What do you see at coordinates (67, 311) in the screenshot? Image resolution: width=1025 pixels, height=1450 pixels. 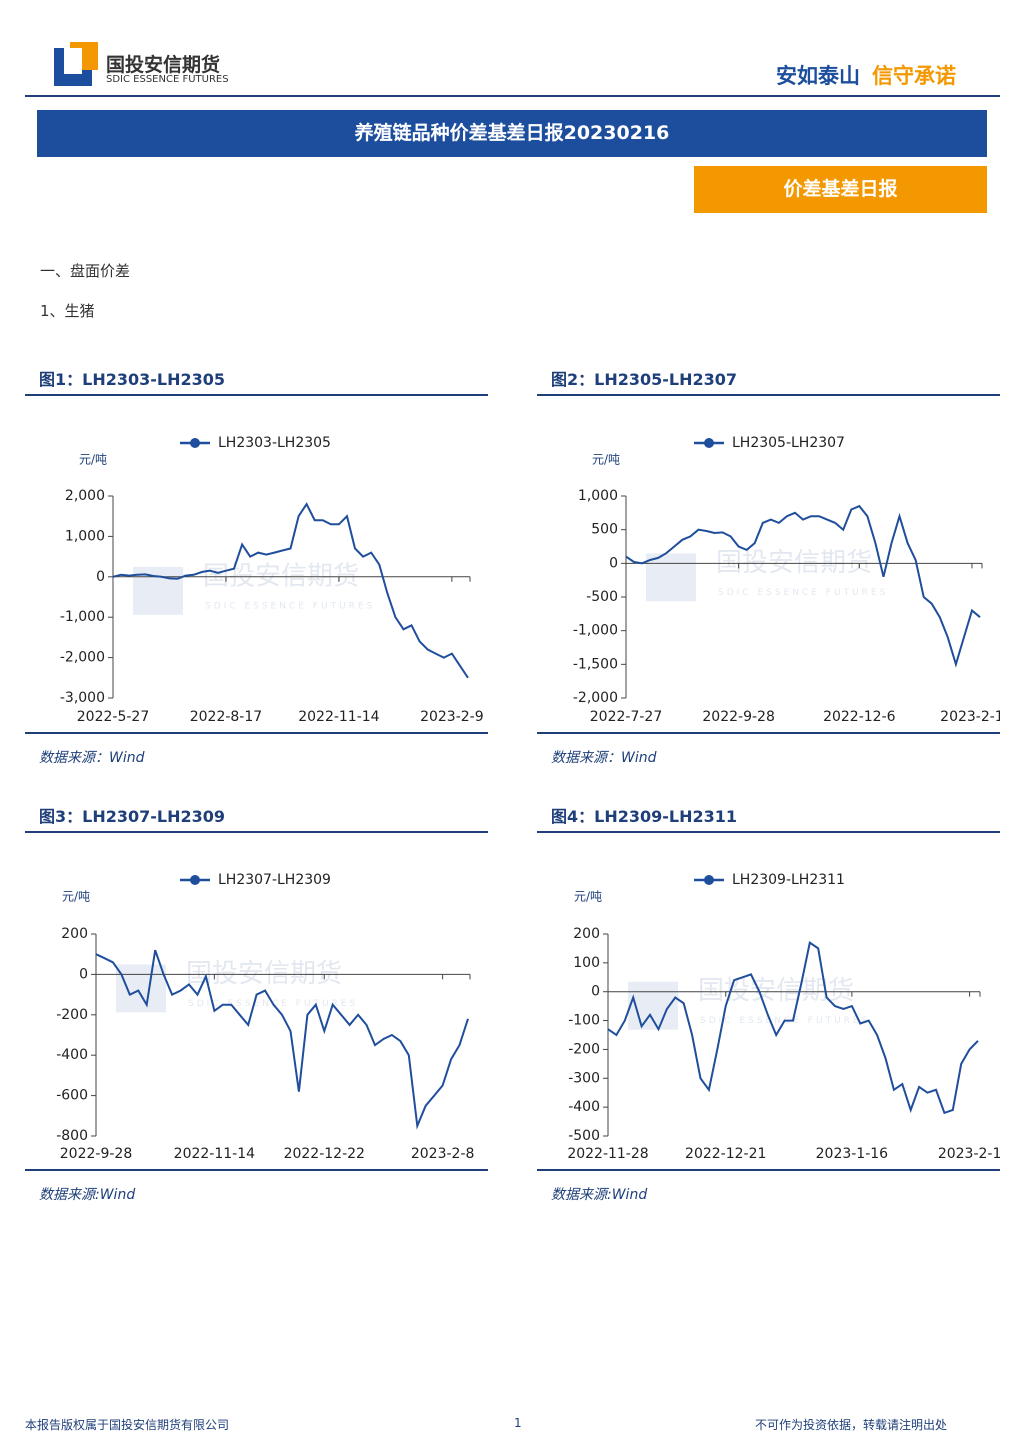 I see `subsection: 1、生猪` at bounding box center [67, 311].